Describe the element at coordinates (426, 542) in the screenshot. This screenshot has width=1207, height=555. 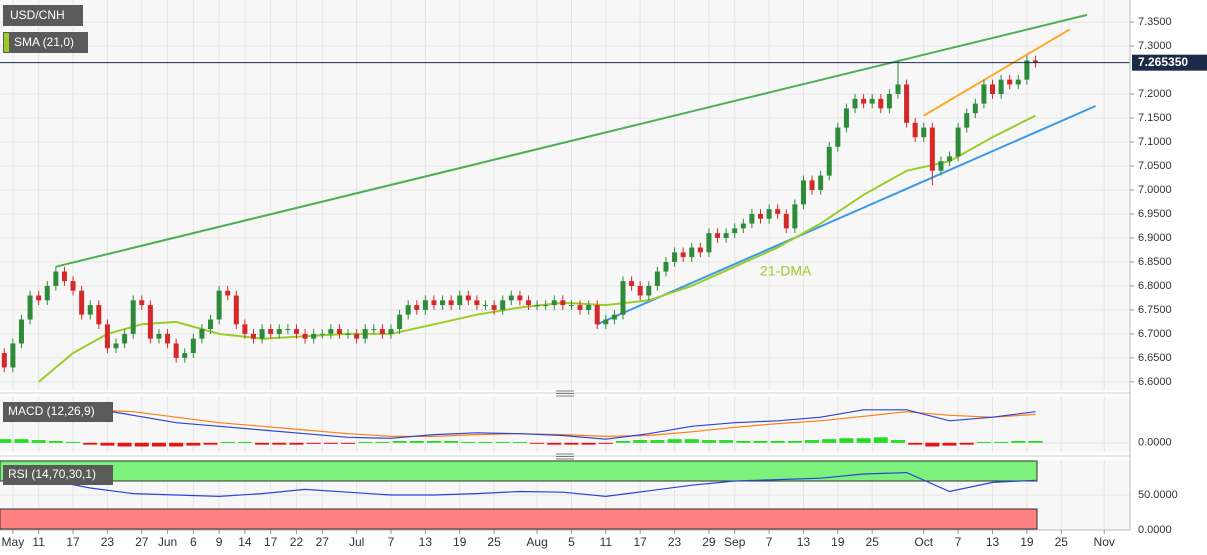
I see `x-tick-label: 13` at that location.